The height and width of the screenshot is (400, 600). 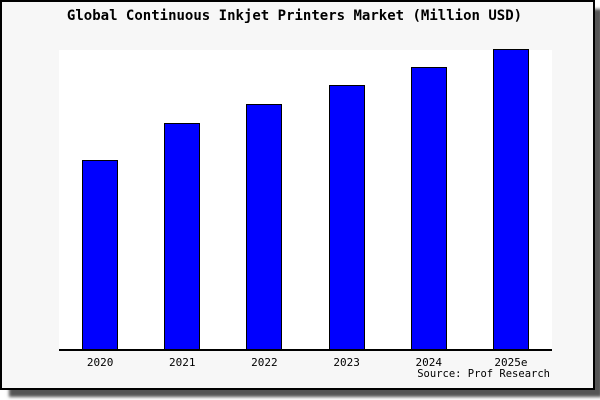 I want to click on x-tick-label-2025e: 2025e, so click(x=511, y=362).